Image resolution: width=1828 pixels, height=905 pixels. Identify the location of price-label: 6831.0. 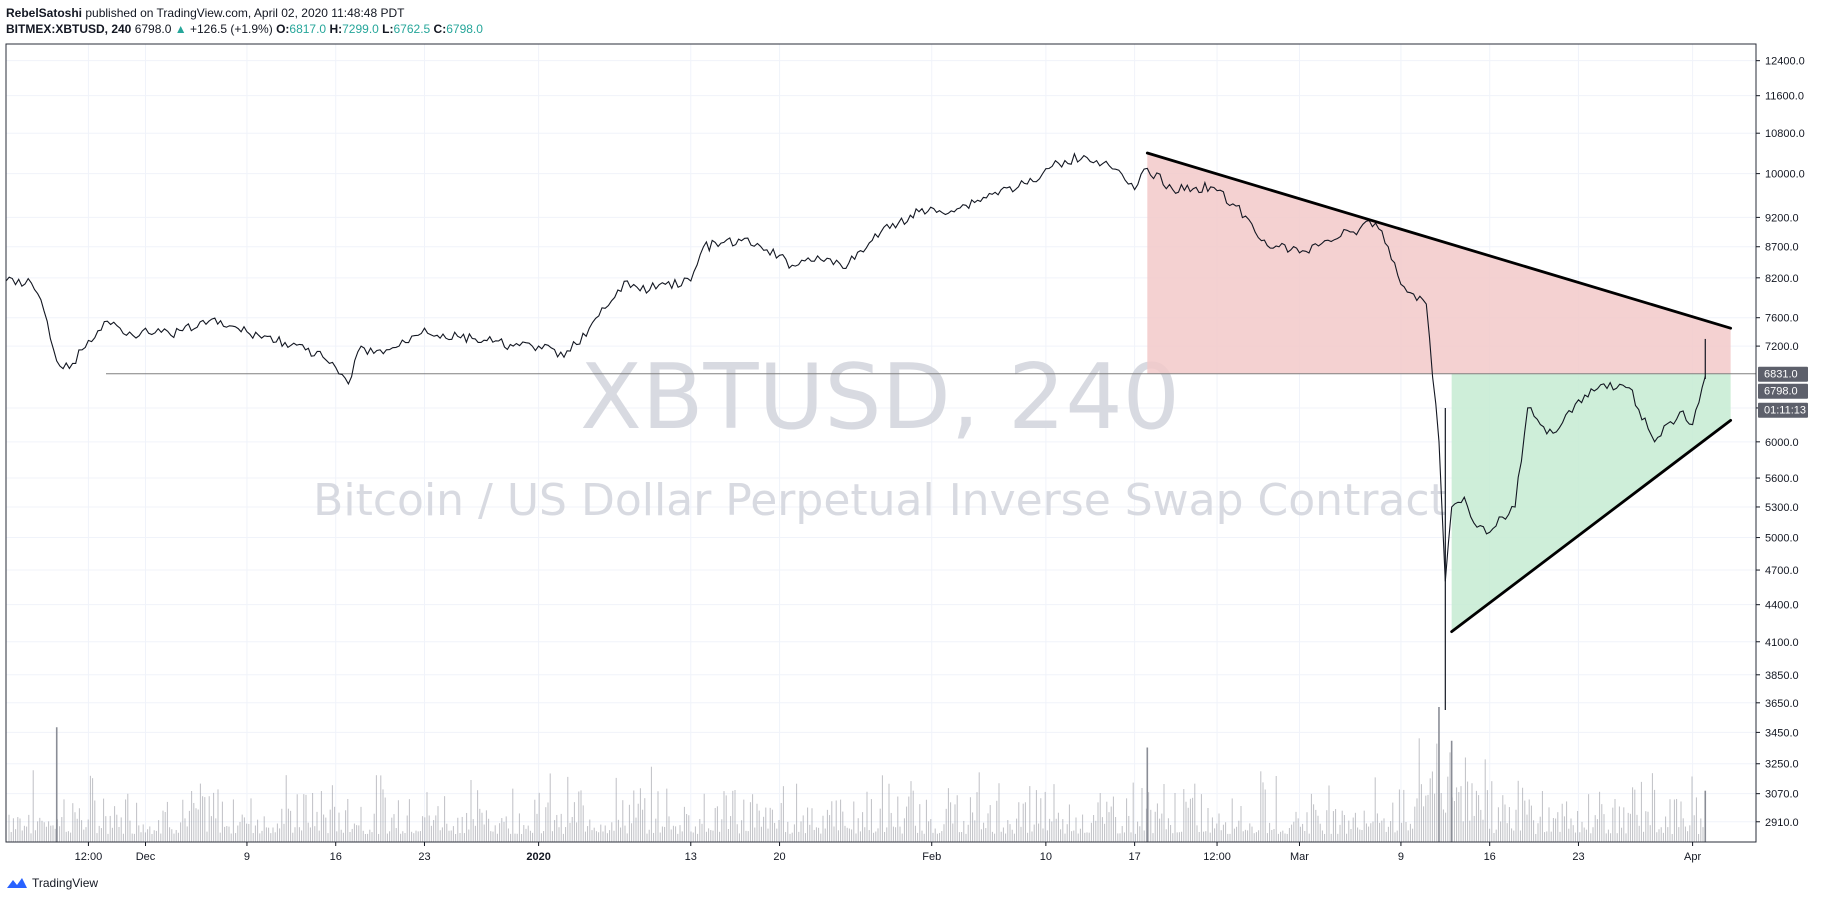
(1781, 375).